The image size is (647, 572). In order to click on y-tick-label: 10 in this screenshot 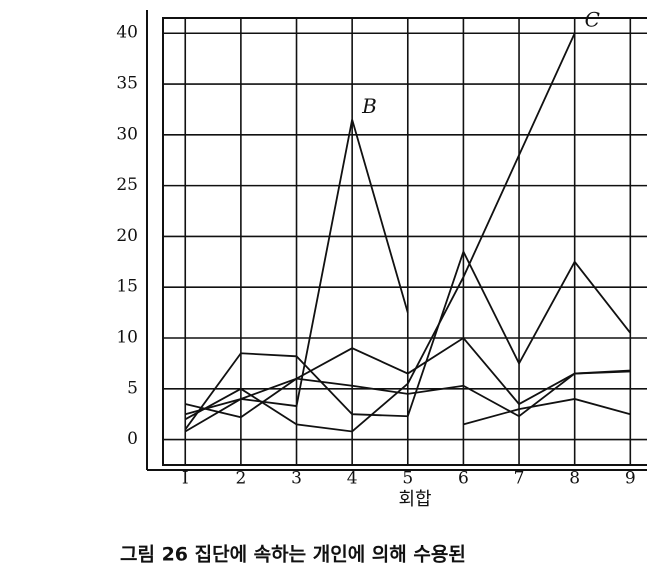, I will do `click(127, 338)`.